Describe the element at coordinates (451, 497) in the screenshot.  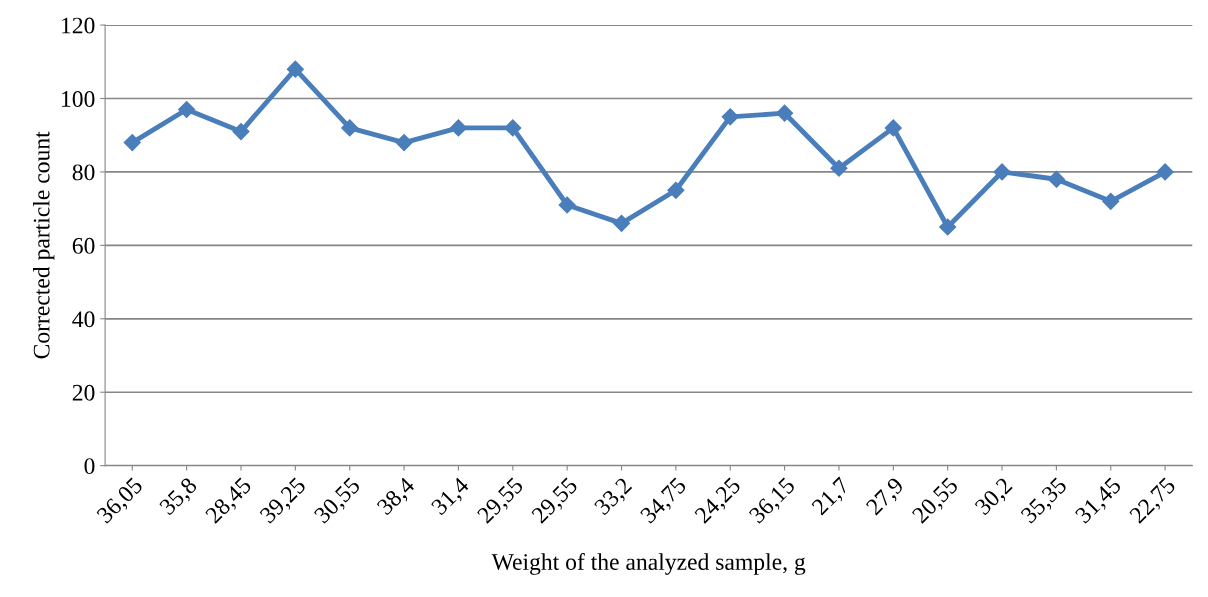
I see `x-tick-label: 31,4` at that location.